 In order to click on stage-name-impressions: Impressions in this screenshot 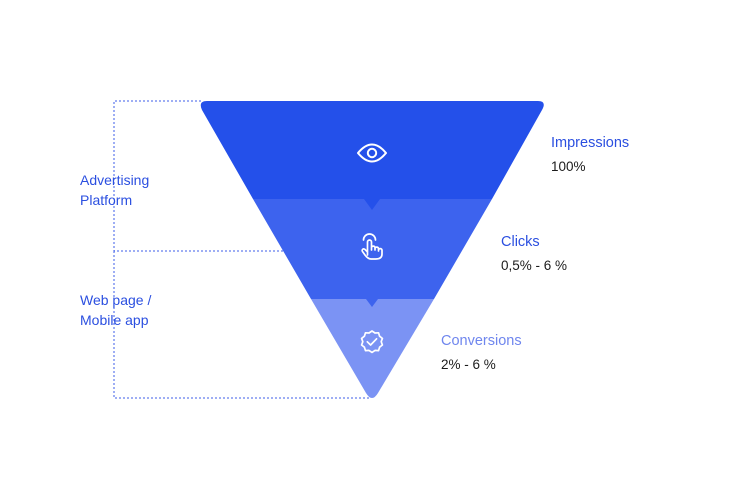, I will do `click(590, 143)`.